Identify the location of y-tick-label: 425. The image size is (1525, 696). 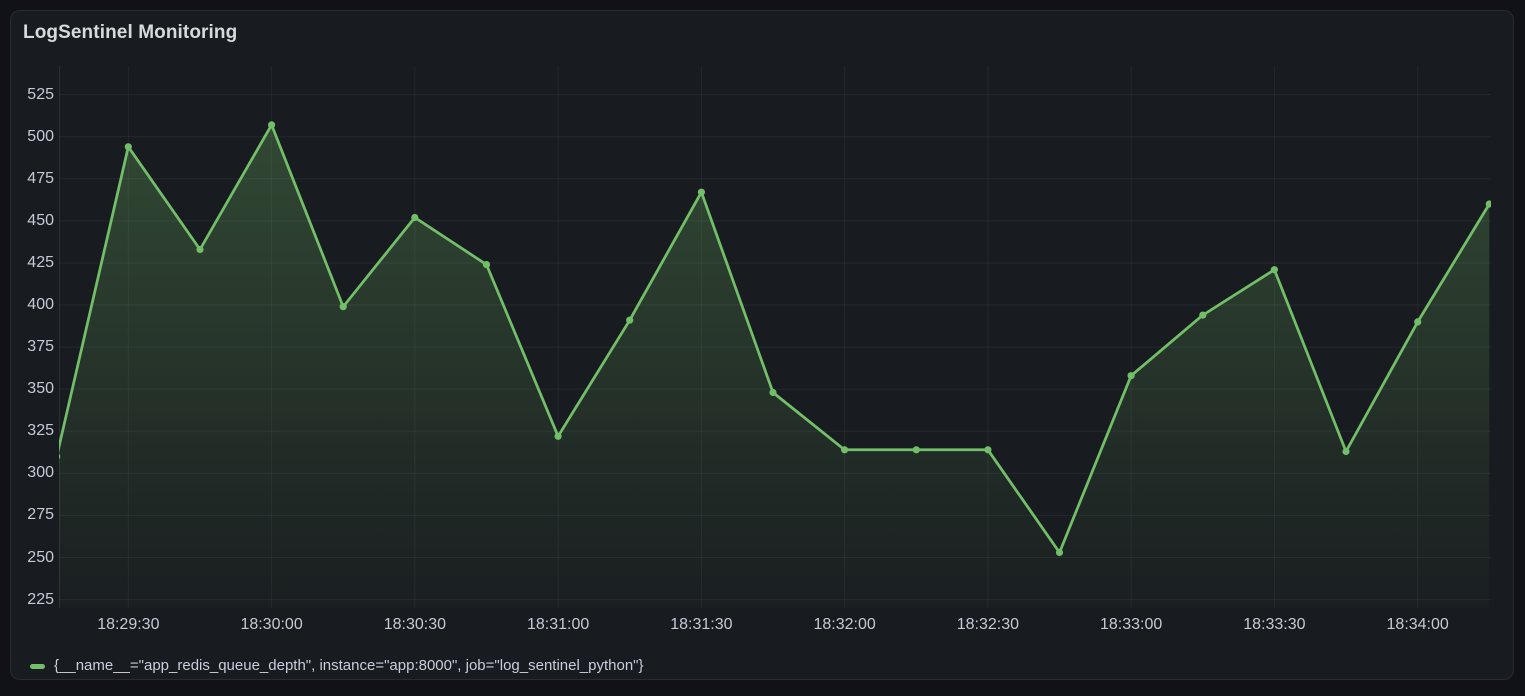
(40, 262).